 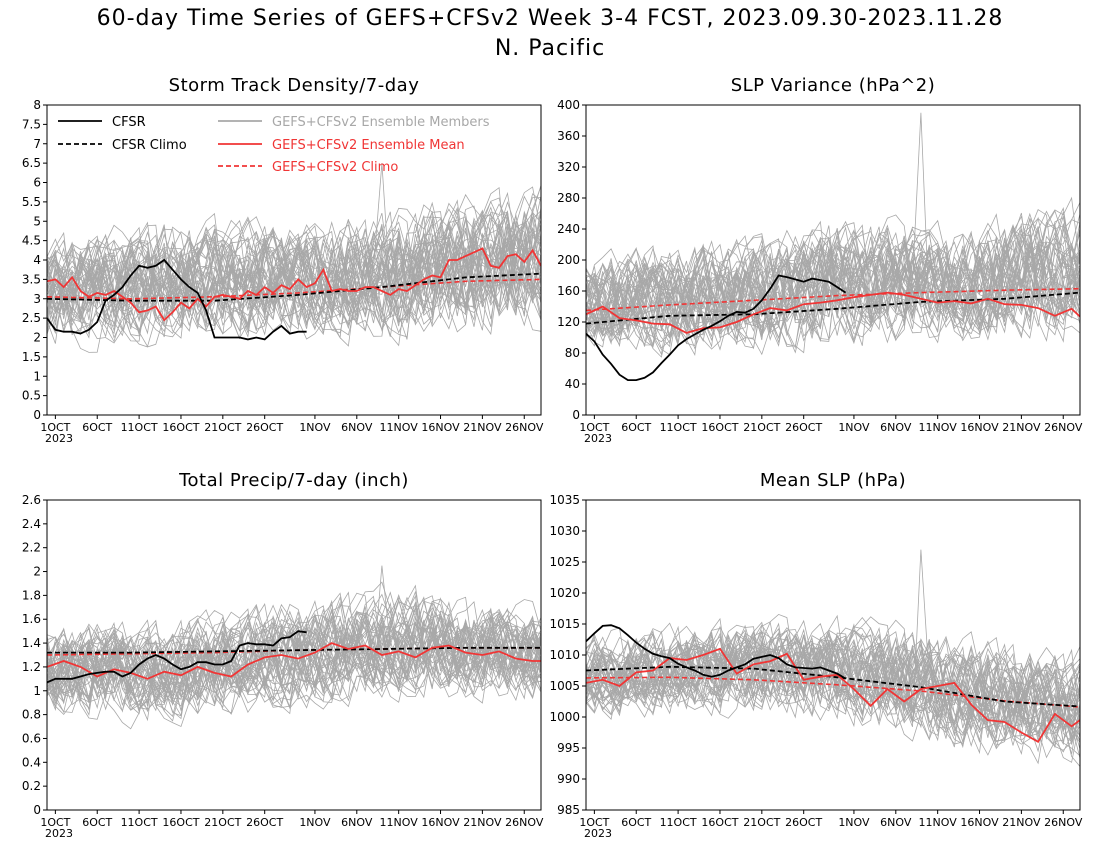 What do you see at coordinates (37, 299) in the screenshot?
I see `y-tick-label: 3` at bounding box center [37, 299].